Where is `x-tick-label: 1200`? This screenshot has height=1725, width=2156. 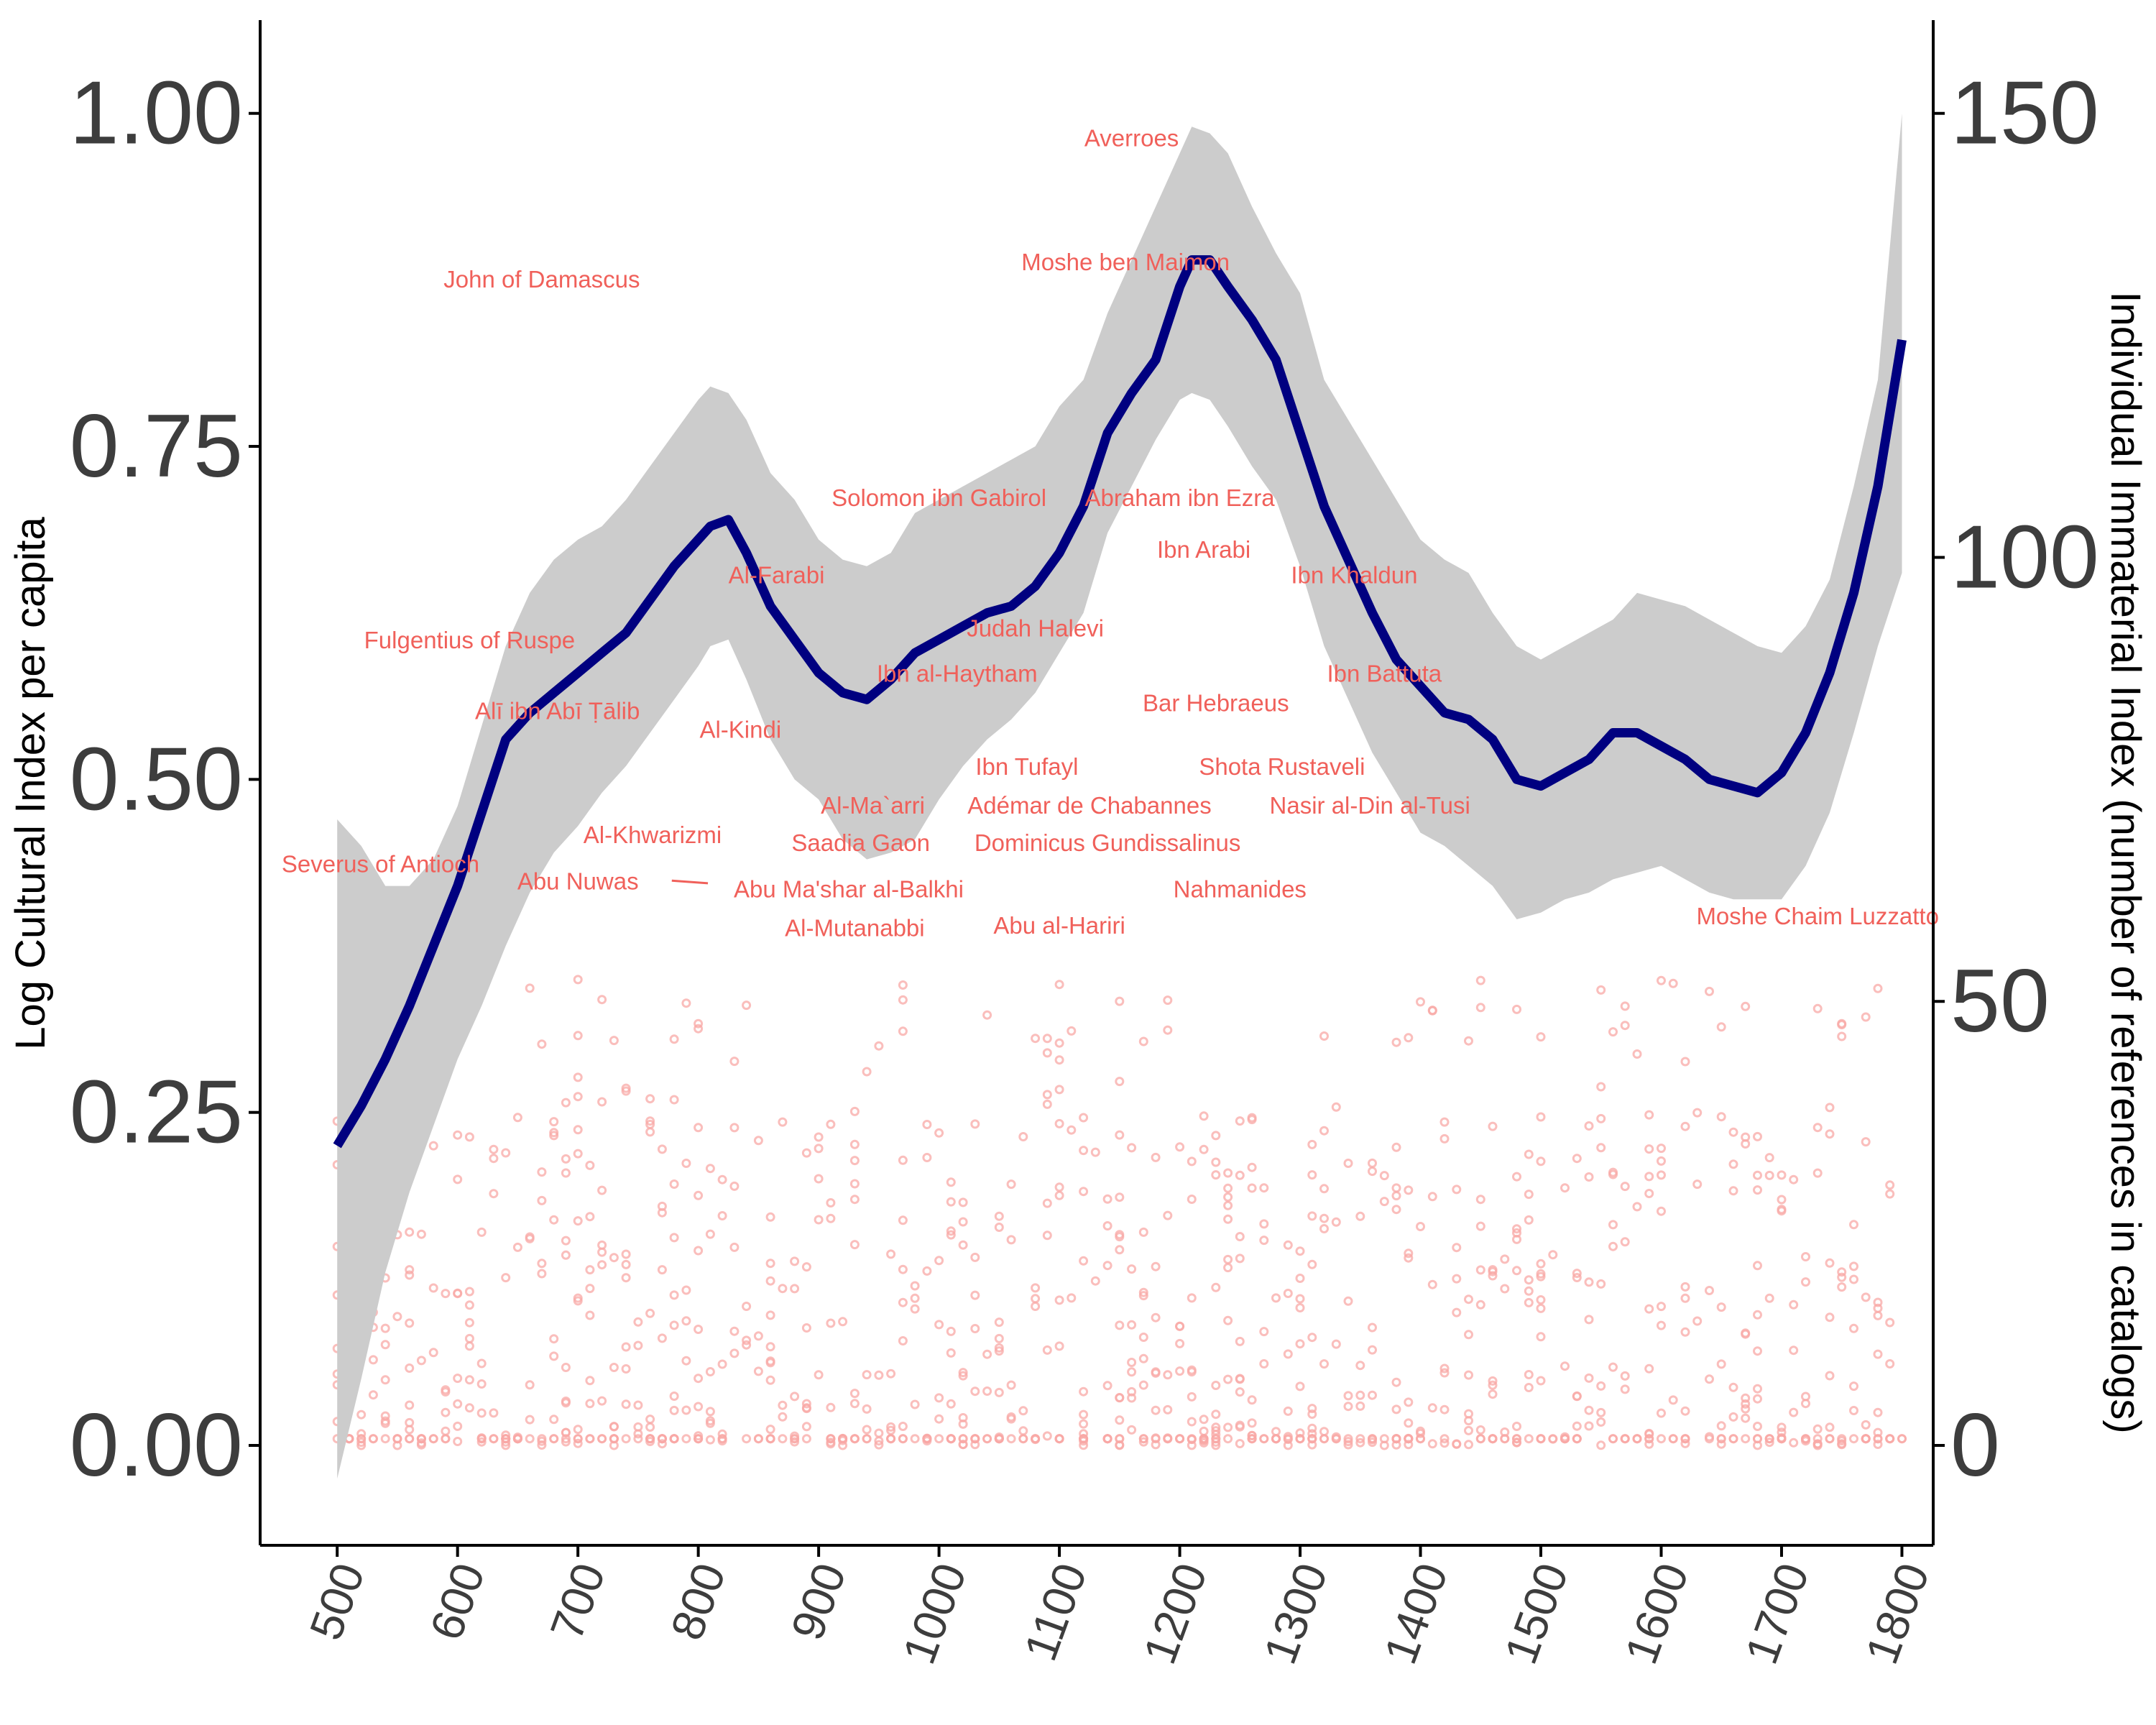
x-tick-label: 1200 is located at coordinates (1175, 1613).